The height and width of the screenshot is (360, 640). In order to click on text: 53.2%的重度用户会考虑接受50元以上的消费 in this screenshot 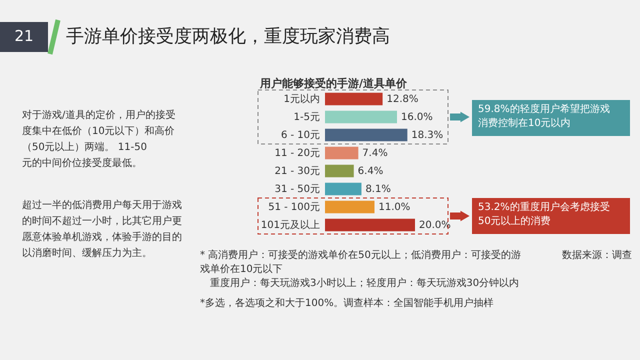, I will do `click(544, 214)`.